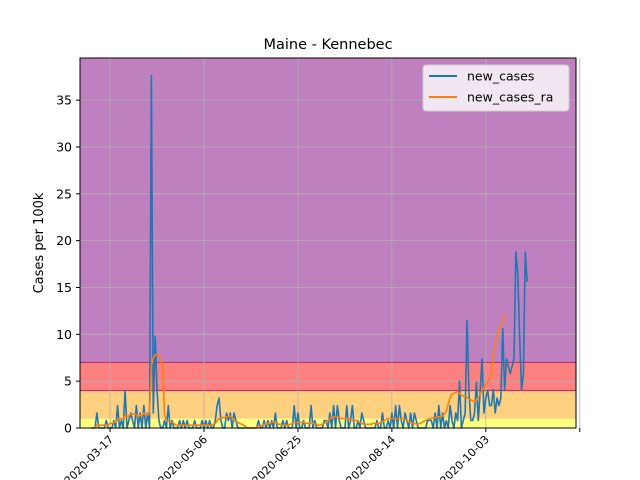  I want to click on y-tick-label-1: 5, so click(68, 381).